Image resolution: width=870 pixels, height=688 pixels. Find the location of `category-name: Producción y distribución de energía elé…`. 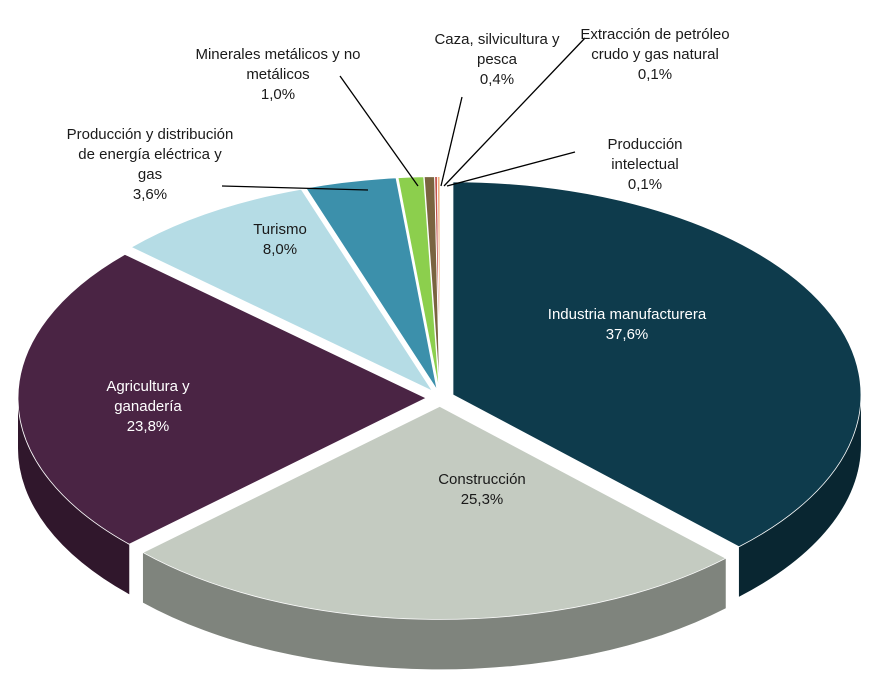

category-name: Producción y distribución de energía elé… is located at coordinates (150, 154).